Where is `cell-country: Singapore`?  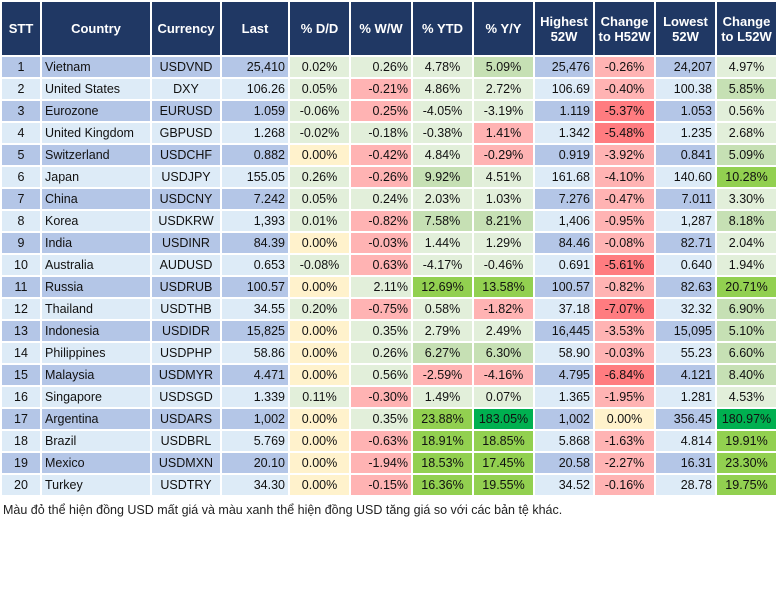 cell-country: Singapore is located at coordinates (96, 397).